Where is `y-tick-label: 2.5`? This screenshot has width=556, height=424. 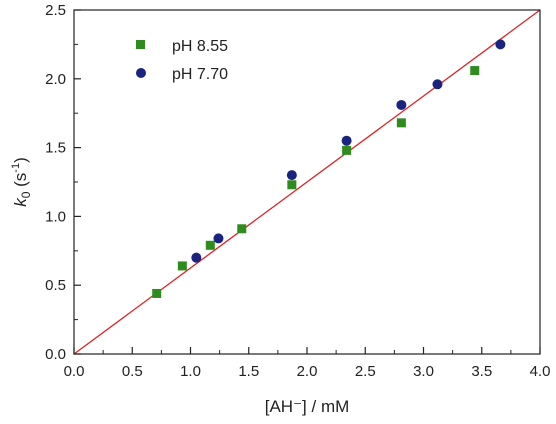 y-tick-label: 2.5 is located at coordinates (55, 10).